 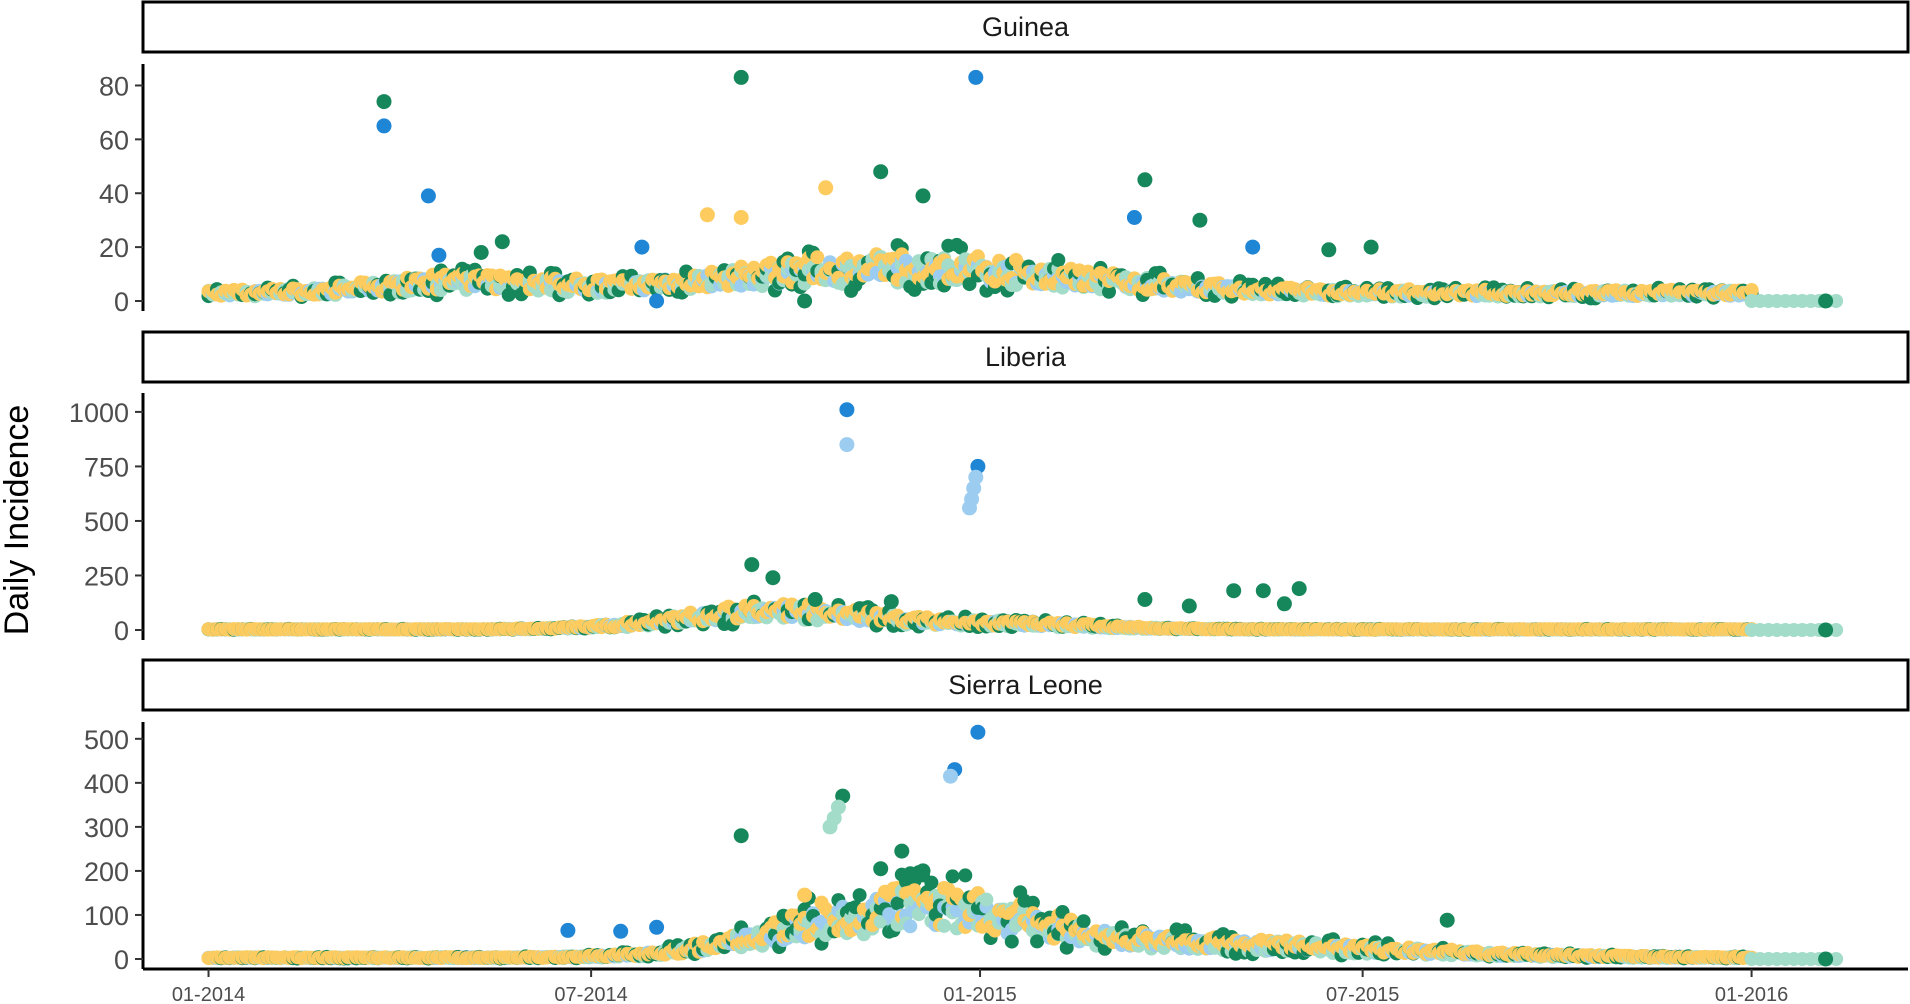 I want to click on x-tick-label: 01-2015, so click(x=979, y=994).